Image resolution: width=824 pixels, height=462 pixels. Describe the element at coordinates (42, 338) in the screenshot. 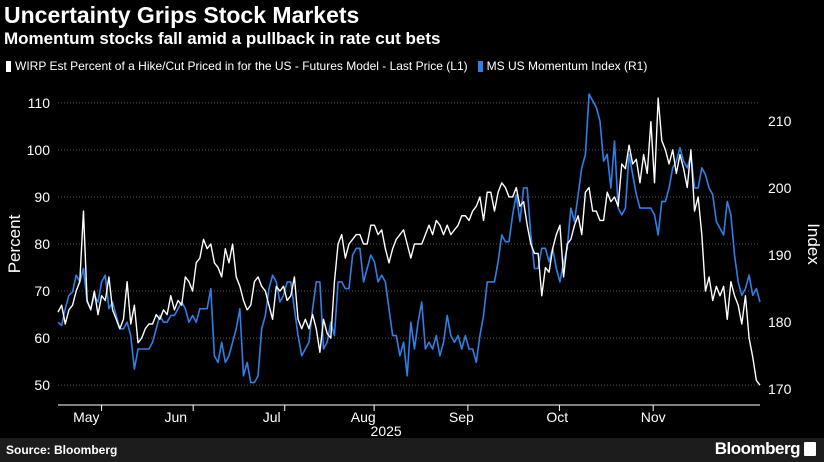

I see `y-left-tick-label: 60` at that location.